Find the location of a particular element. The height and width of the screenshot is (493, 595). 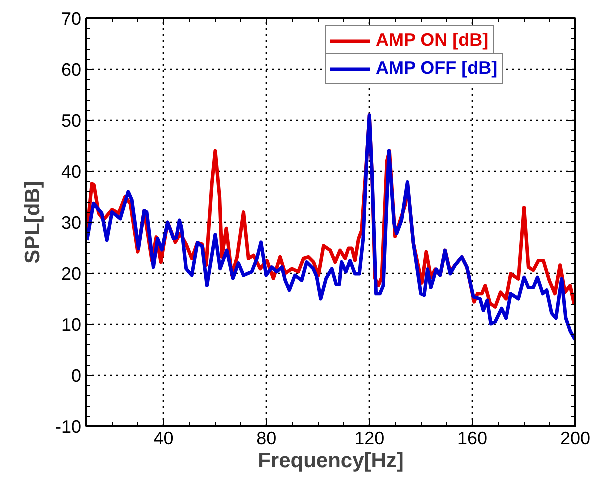

y-axis-title: SPL[dB] is located at coordinates (32, 222).